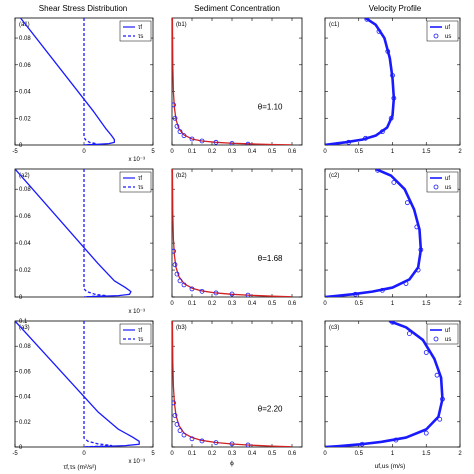  I want to click on x-label-shear: τf,τs (m²/s²), so click(80, 467).